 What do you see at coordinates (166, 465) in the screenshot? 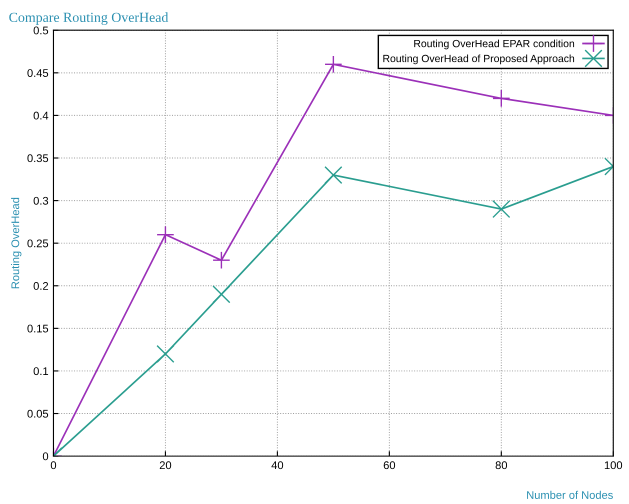
I see `x-tick-label: 20` at bounding box center [166, 465].